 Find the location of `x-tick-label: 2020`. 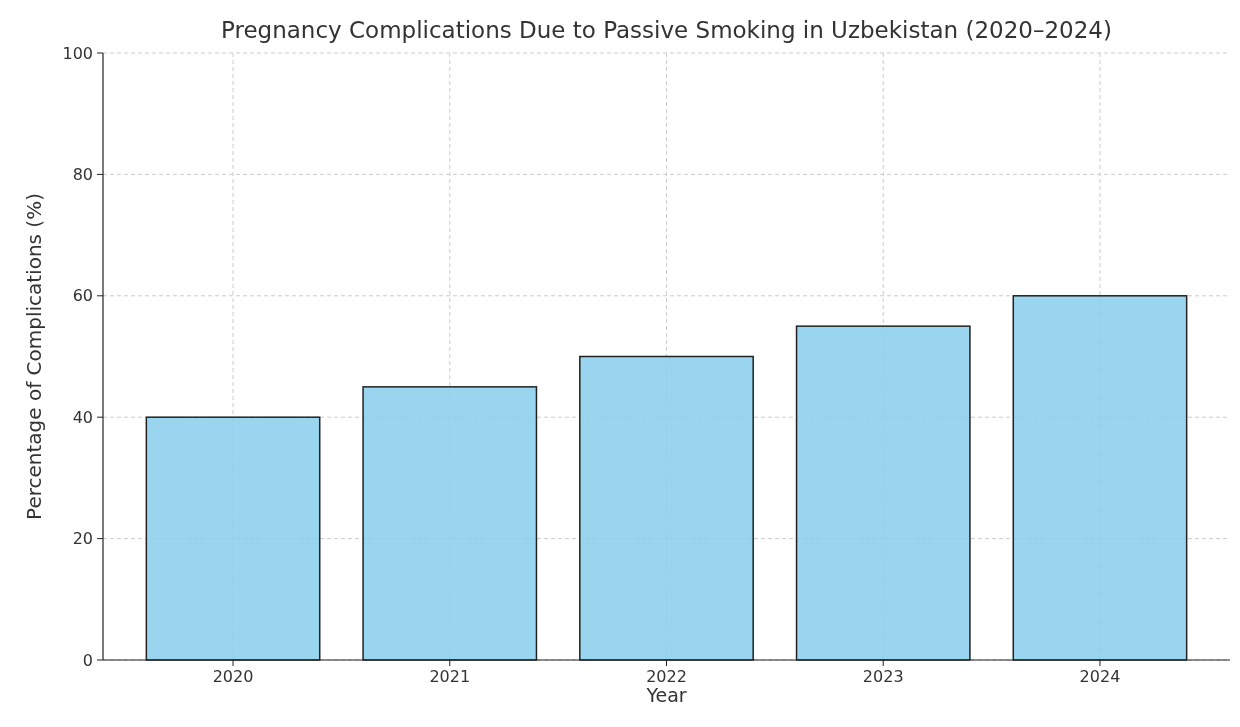

x-tick-label: 2020 is located at coordinates (233, 676).